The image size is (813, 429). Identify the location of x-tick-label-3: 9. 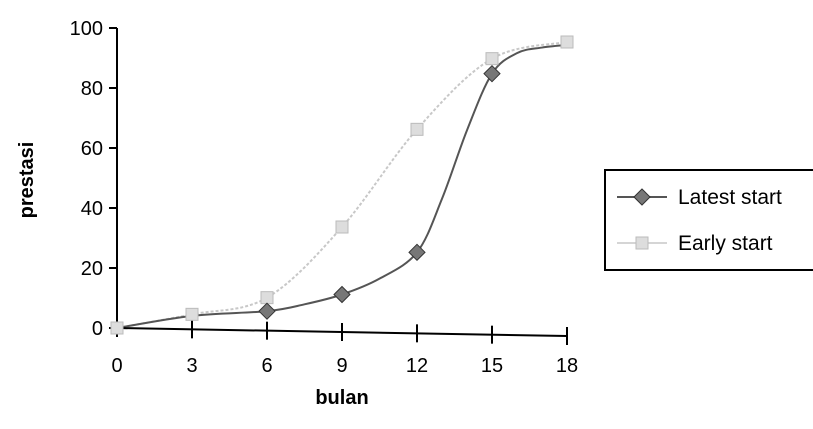
(341, 366).